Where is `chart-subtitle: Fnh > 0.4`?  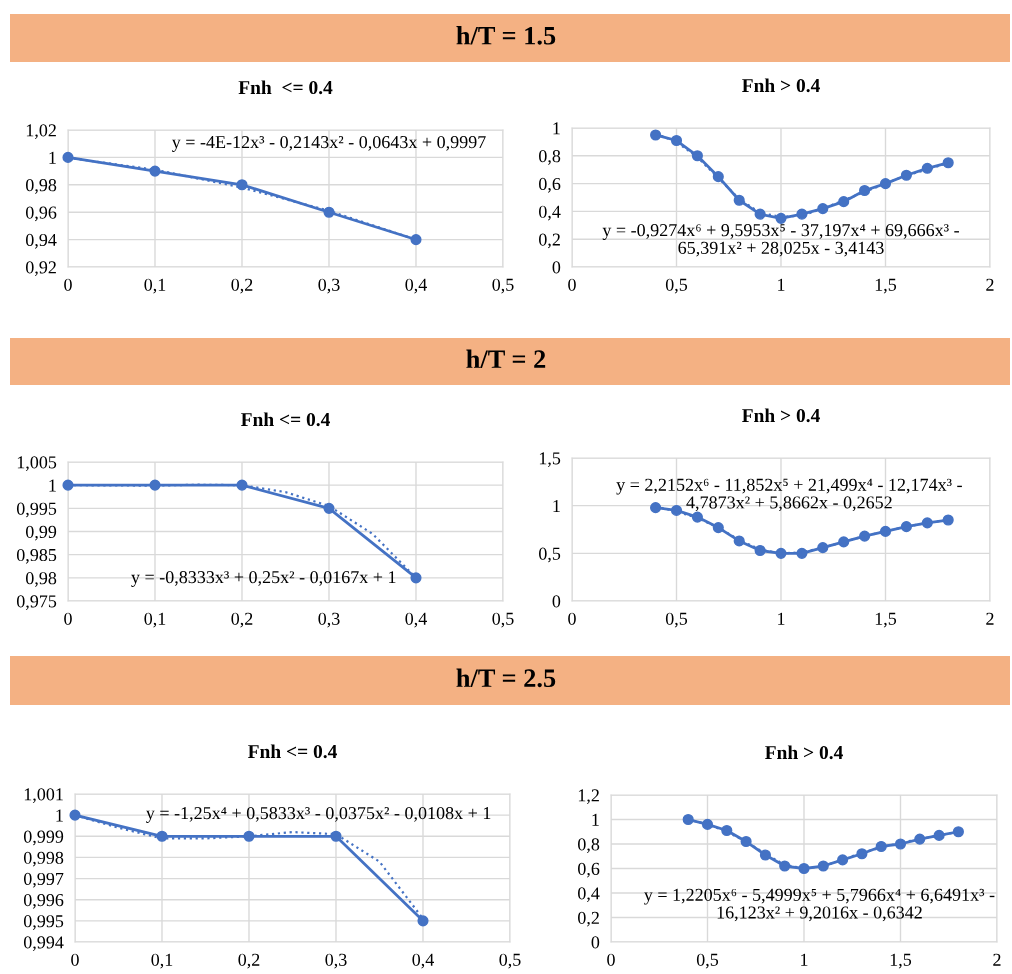 chart-subtitle: Fnh > 0.4 is located at coordinates (781, 85).